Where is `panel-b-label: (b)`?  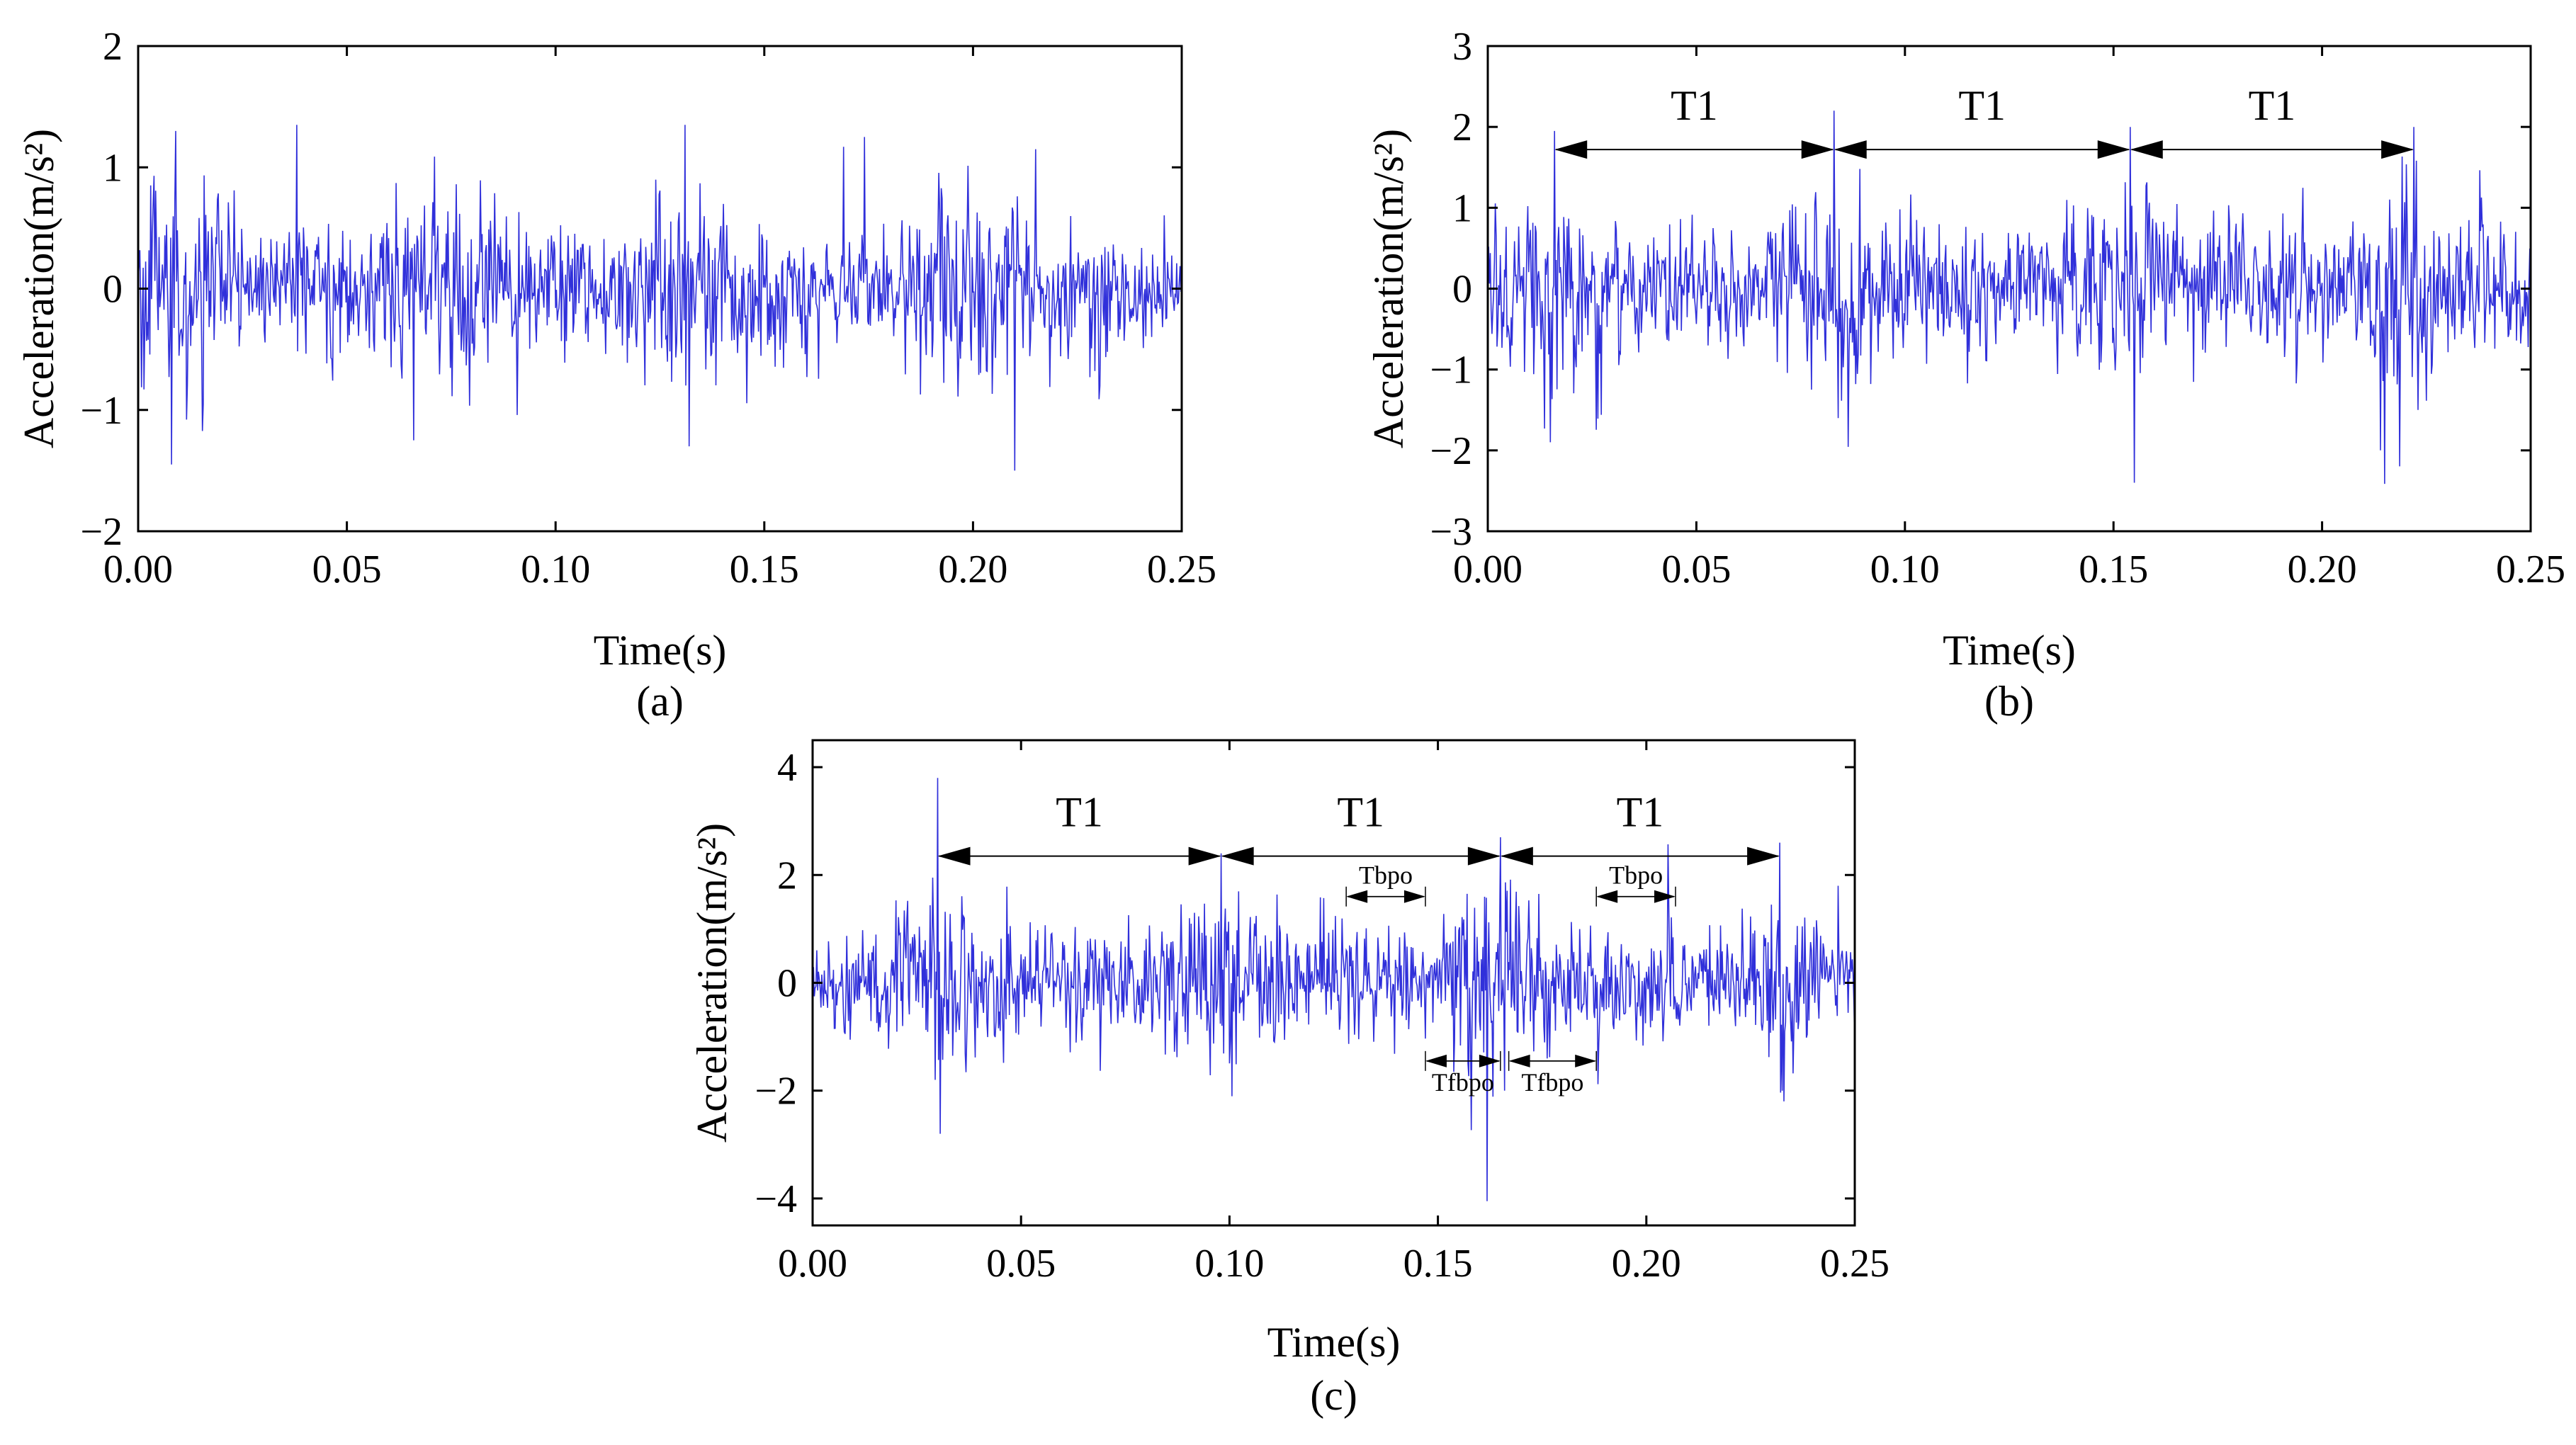
panel-b-label: (b) is located at coordinates (2009, 701).